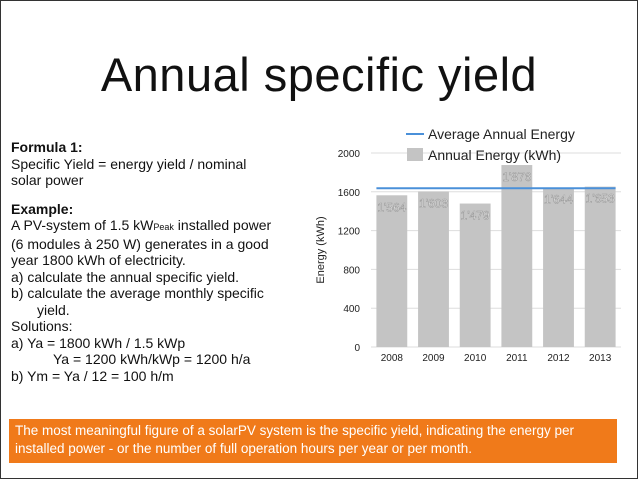 Image resolution: width=638 pixels, height=479 pixels. I want to click on peak-subscript: Peak, so click(163, 227).